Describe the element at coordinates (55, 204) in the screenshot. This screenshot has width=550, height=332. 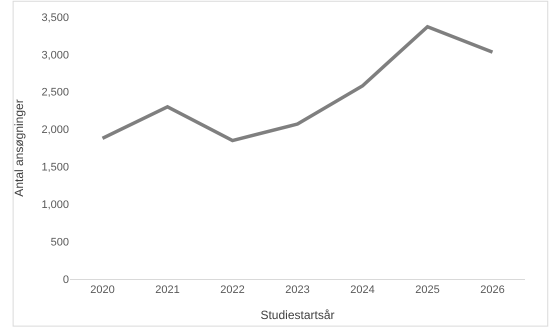
I see `y-tick-label: 1,000` at that location.